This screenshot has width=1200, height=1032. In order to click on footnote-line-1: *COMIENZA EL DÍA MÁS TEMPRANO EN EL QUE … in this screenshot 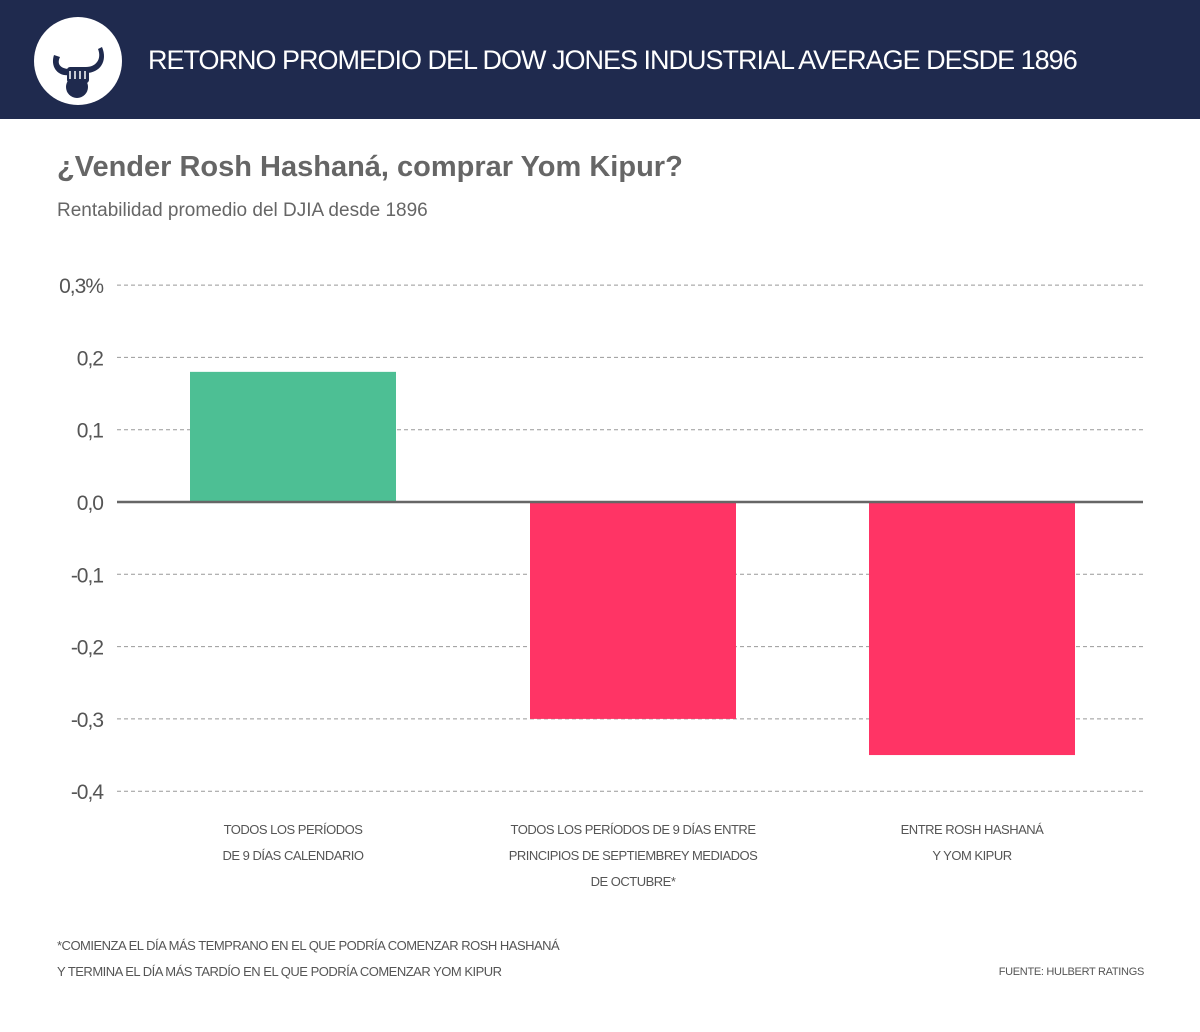, I will do `click(308, 945)`.